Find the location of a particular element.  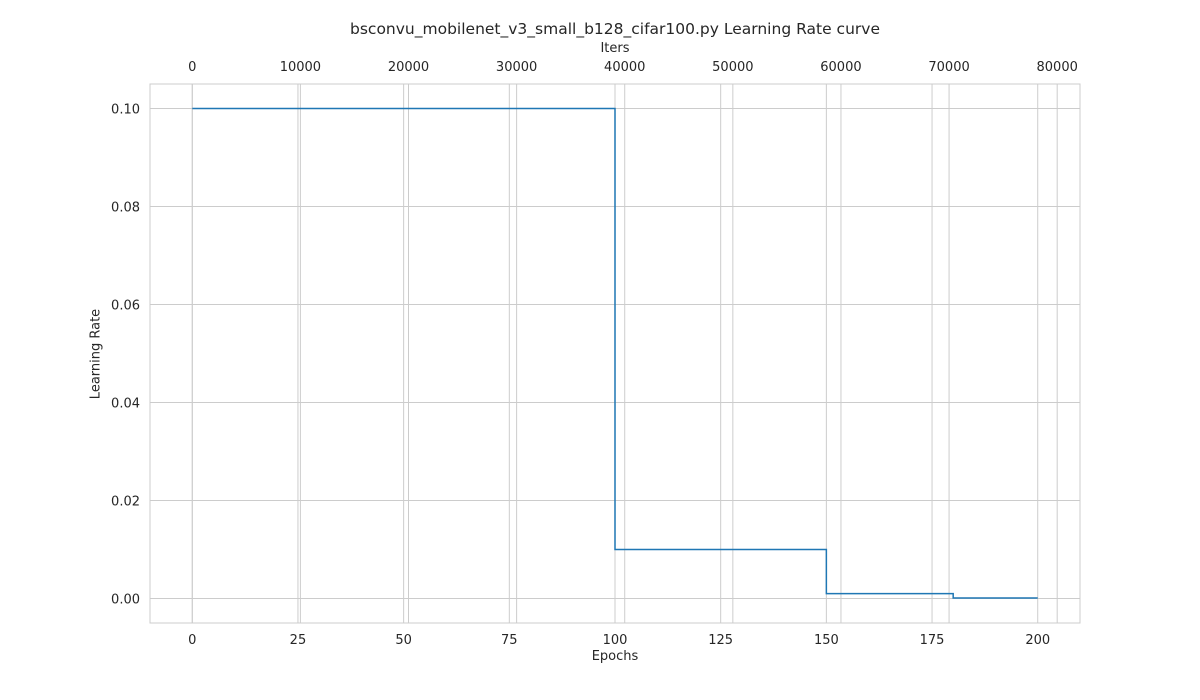

y-tick-label: 0.06 is located at coordinates (125, 306).